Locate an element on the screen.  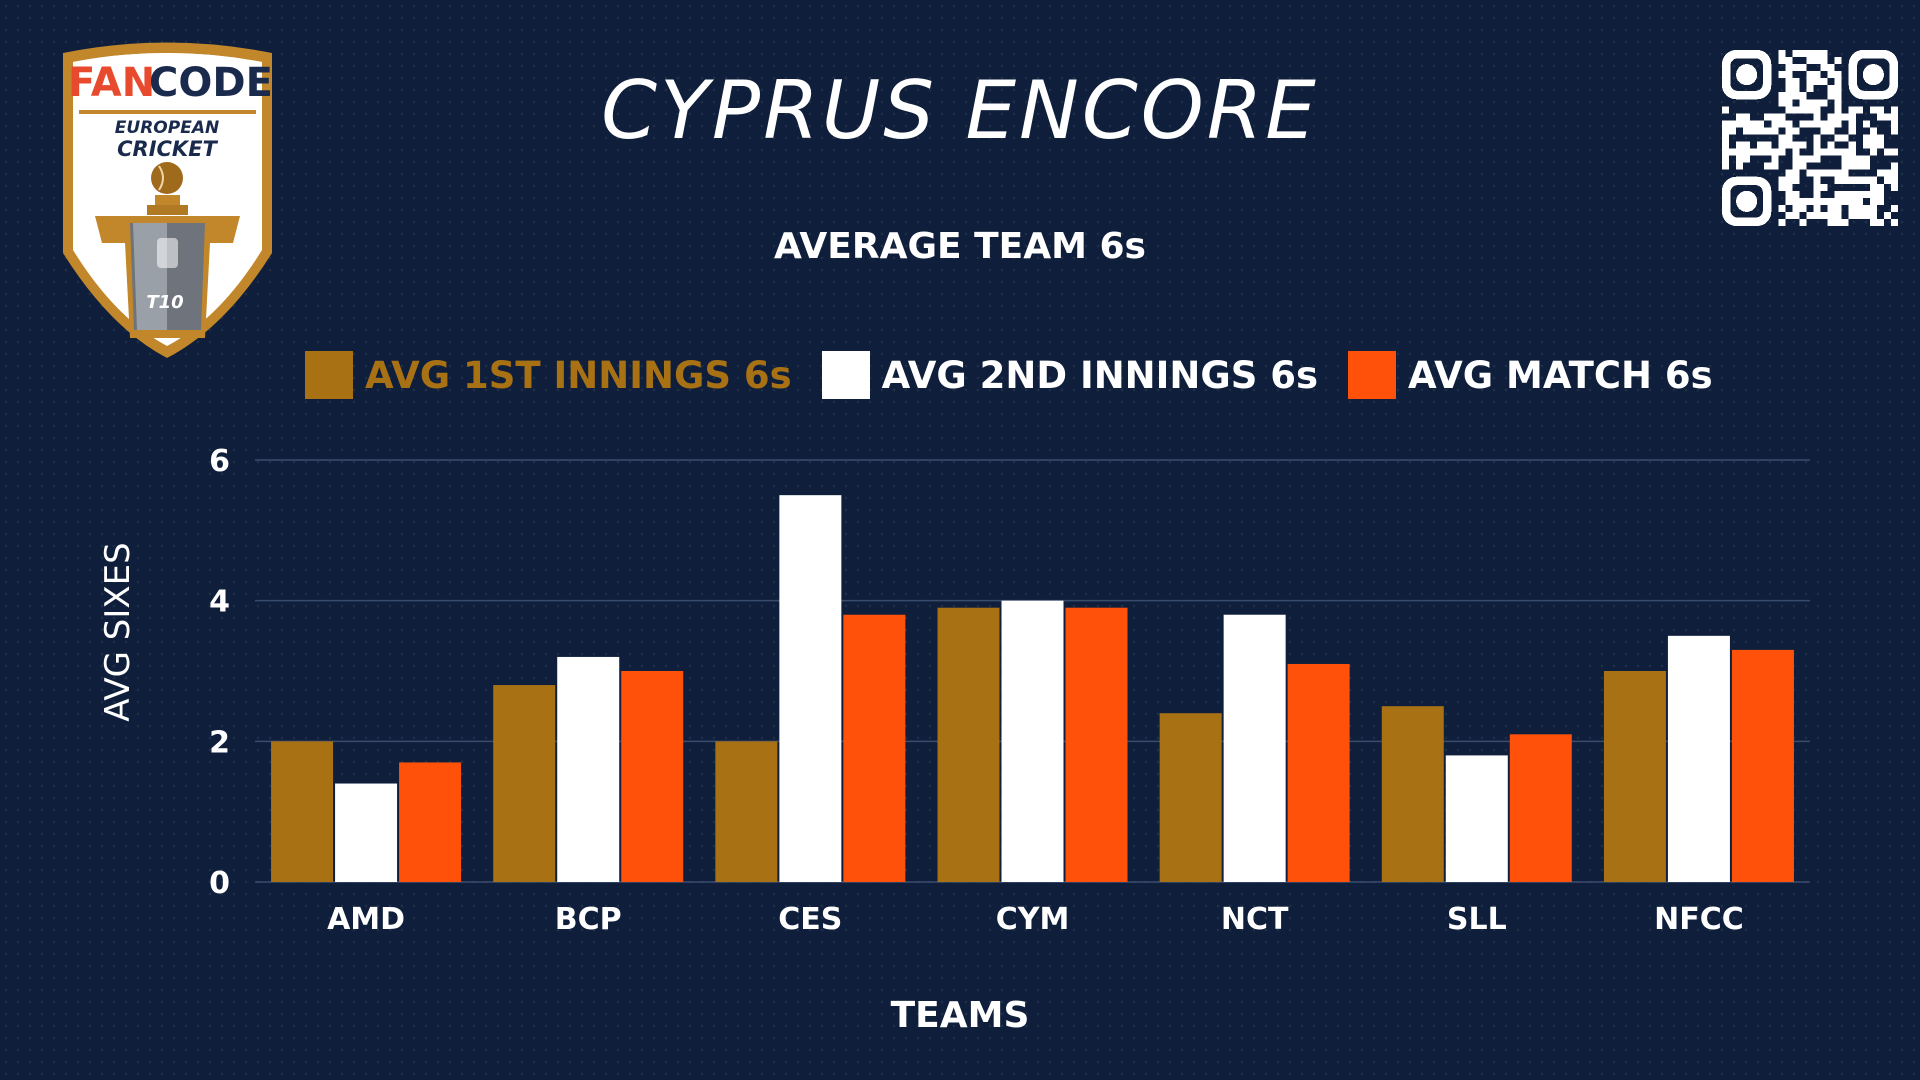
legend-swatch-match is located at coordinates (1372, 375).